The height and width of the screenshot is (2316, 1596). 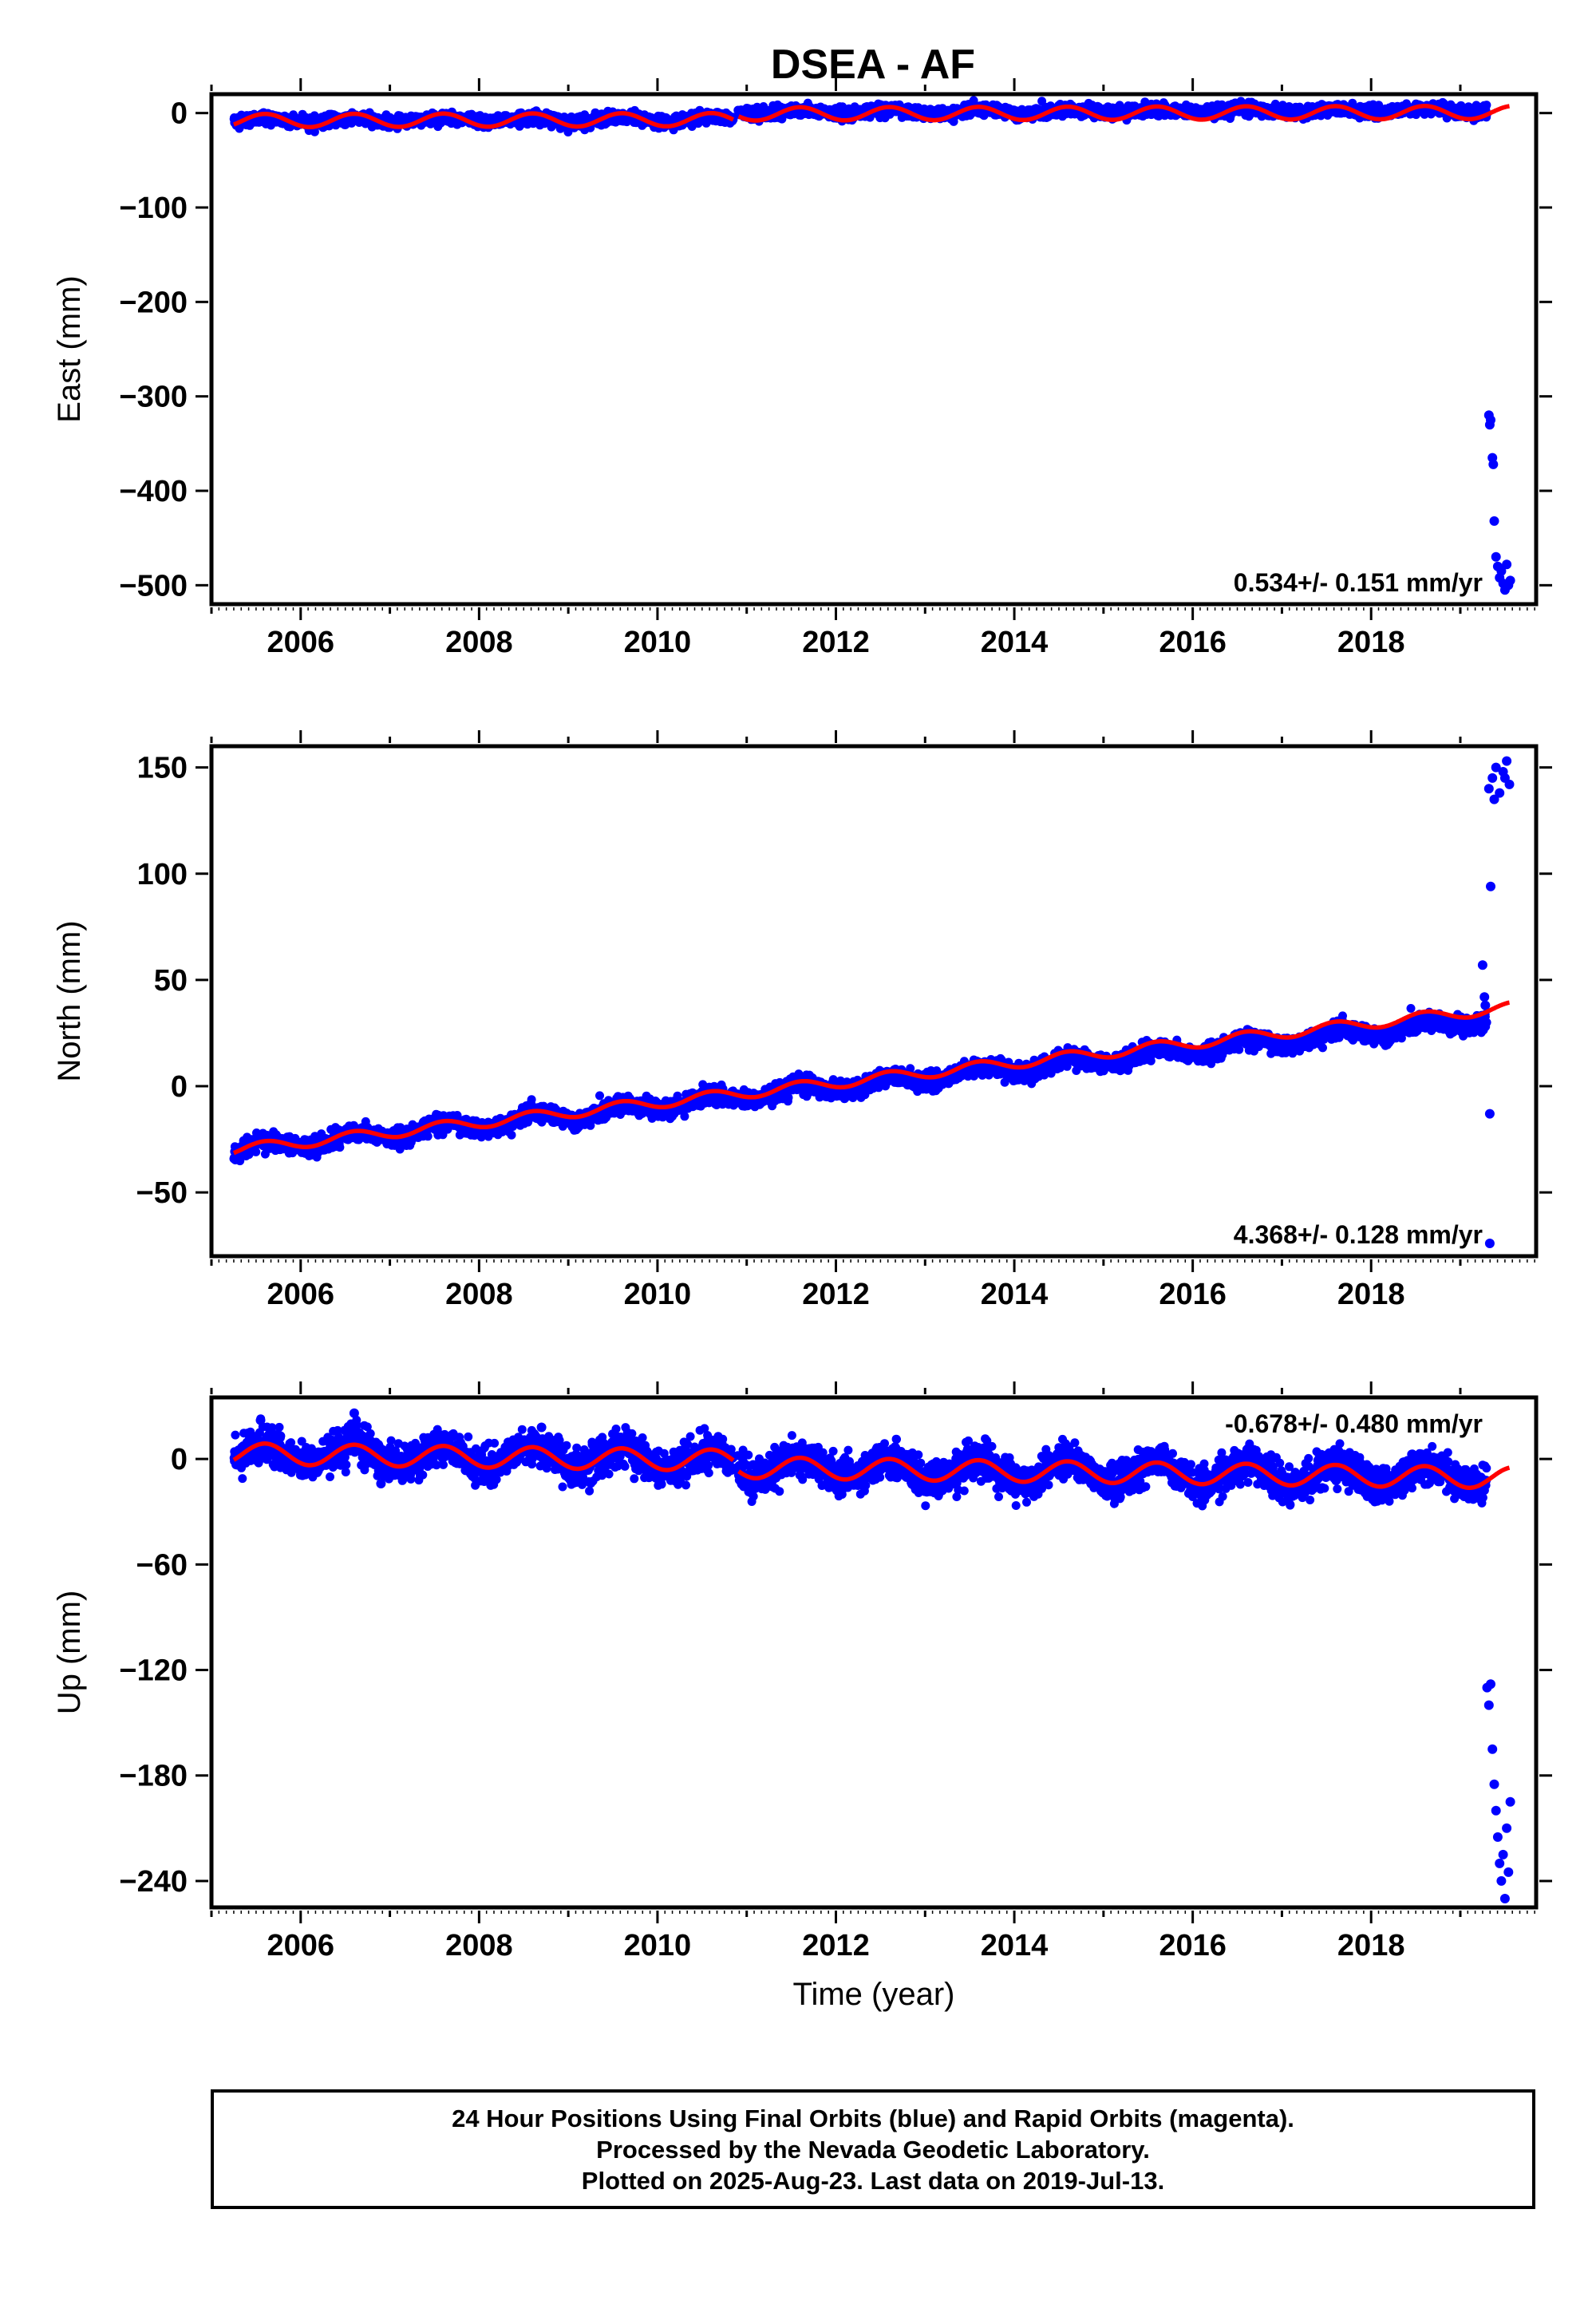 I want to click on x-tick-label: 2006, so click(x=301, y=642).